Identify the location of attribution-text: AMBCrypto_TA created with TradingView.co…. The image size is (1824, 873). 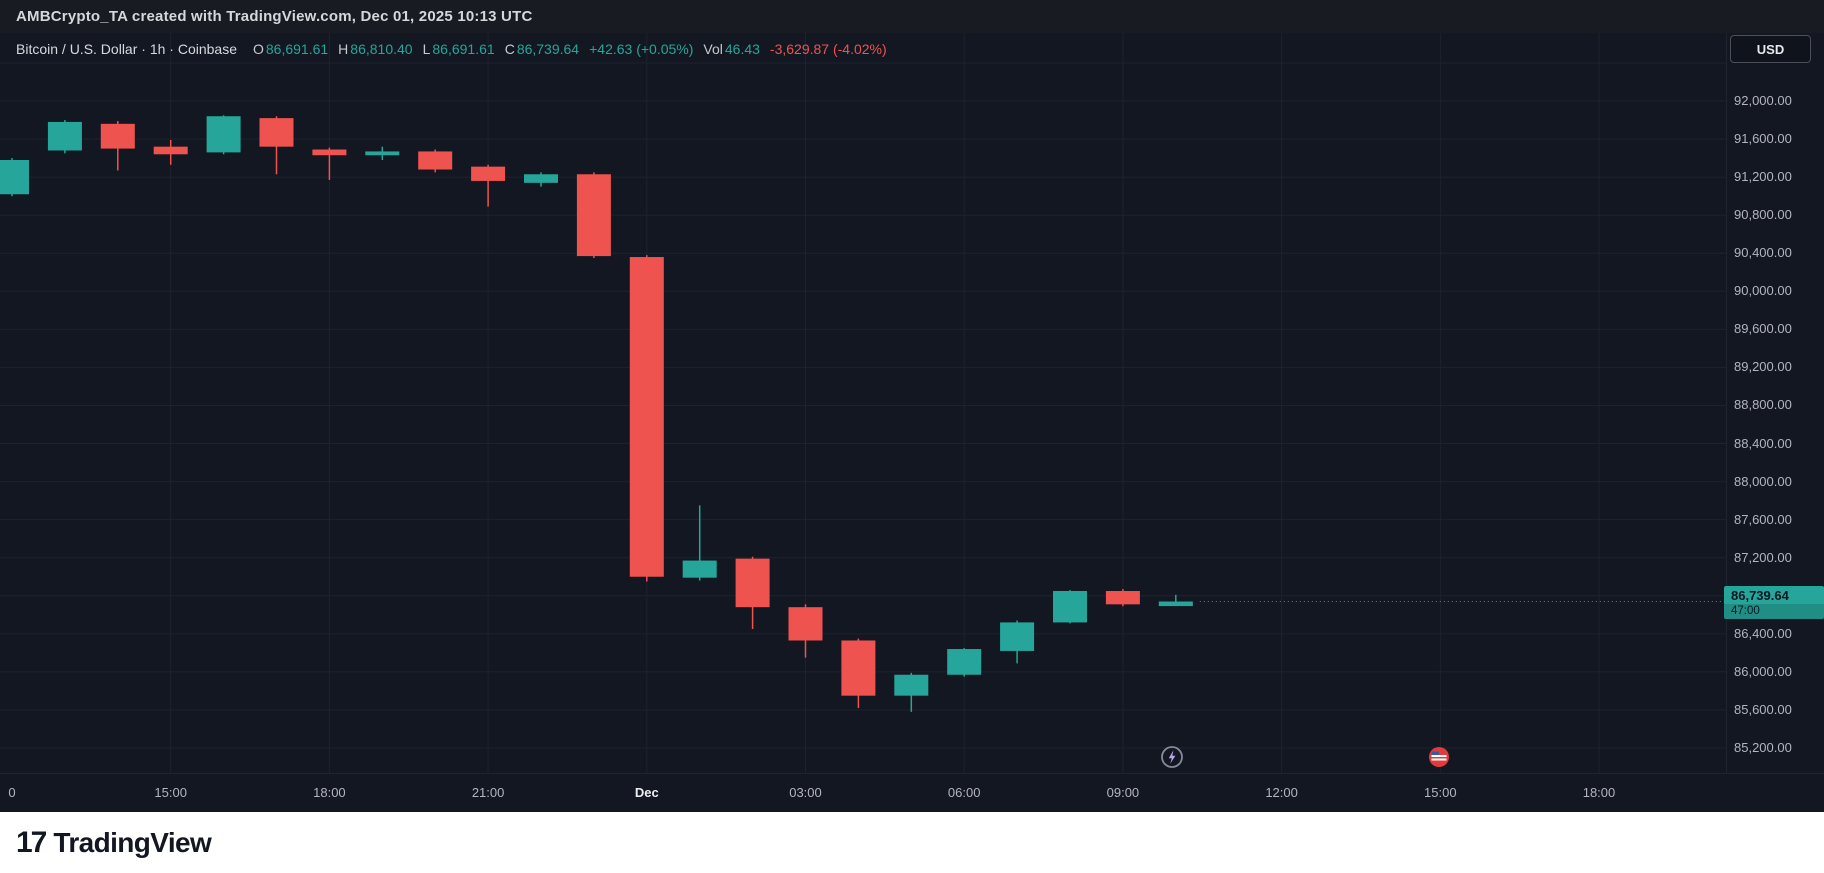
(274, 16).